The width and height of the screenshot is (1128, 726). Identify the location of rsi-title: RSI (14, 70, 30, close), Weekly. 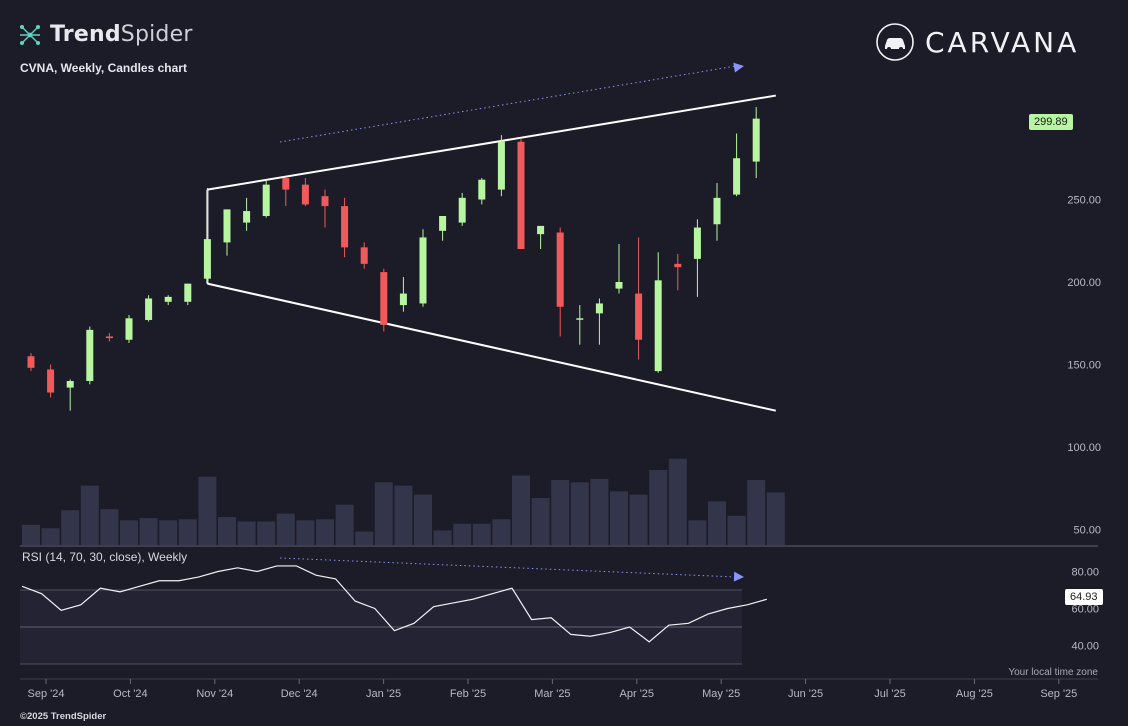
(105, 557).